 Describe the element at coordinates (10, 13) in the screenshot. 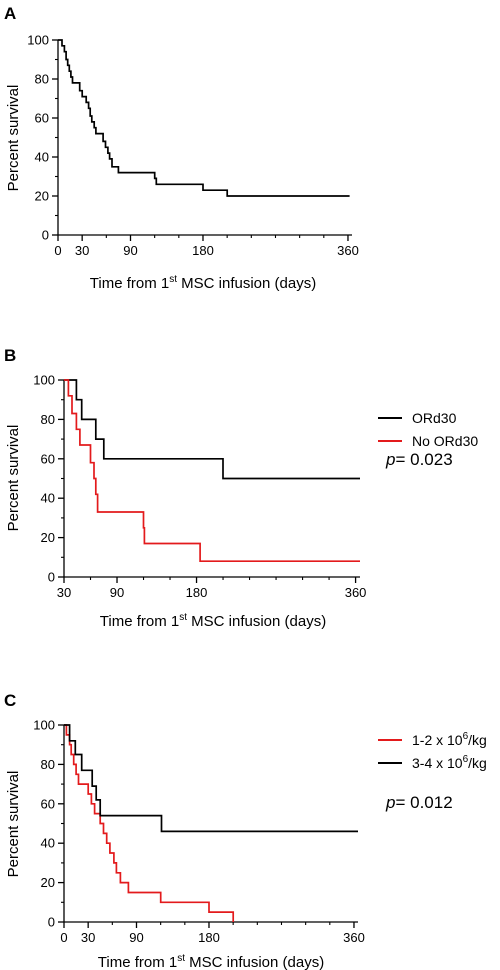

I see `panel-a-letter: A` at that location.